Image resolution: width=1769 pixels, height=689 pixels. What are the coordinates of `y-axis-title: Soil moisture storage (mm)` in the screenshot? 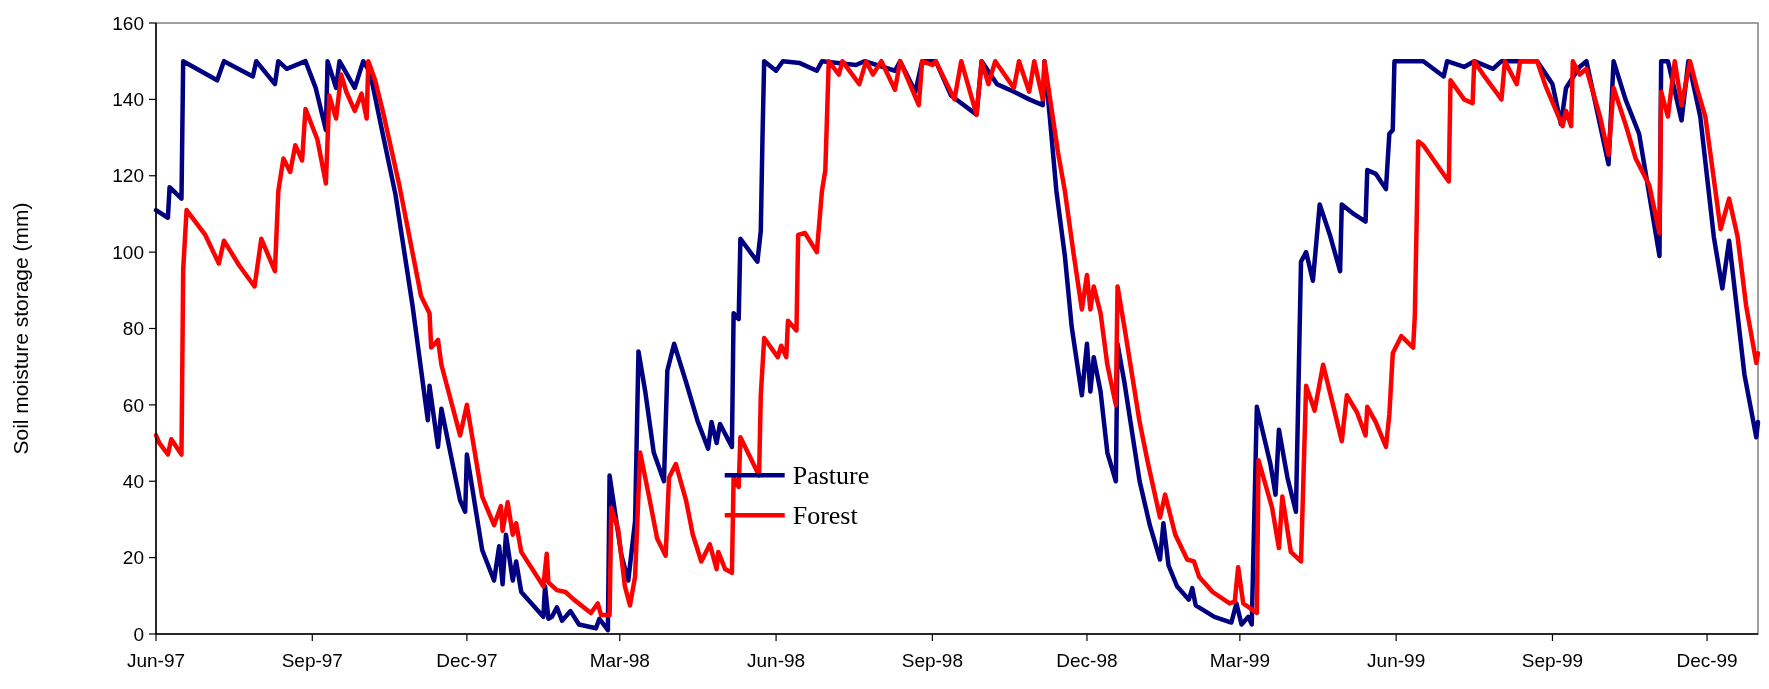 It's located at (20, 328).